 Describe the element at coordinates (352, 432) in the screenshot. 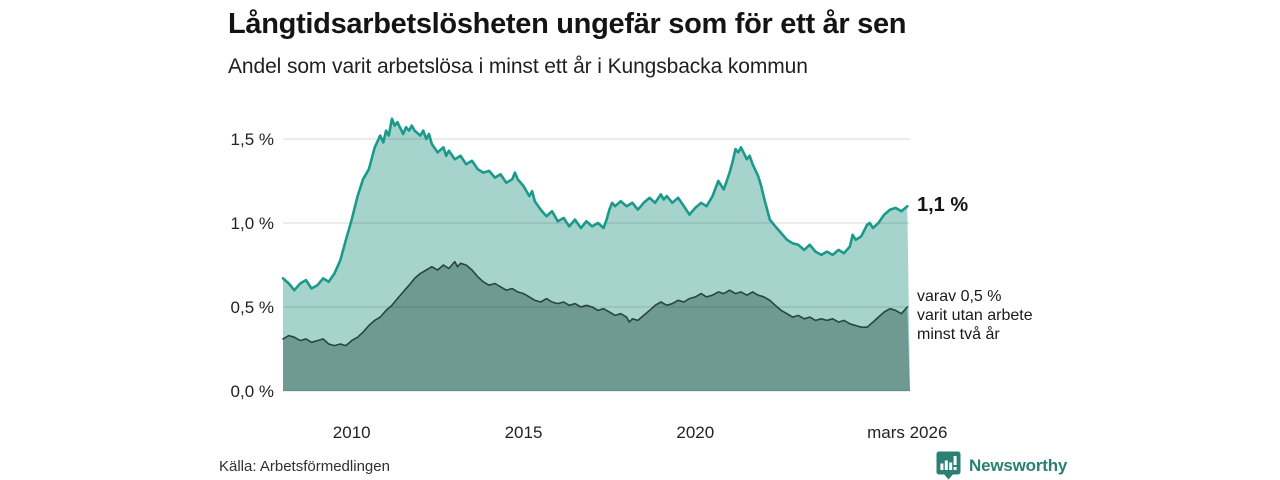

I see `x-tick-label: 2010` at that location.